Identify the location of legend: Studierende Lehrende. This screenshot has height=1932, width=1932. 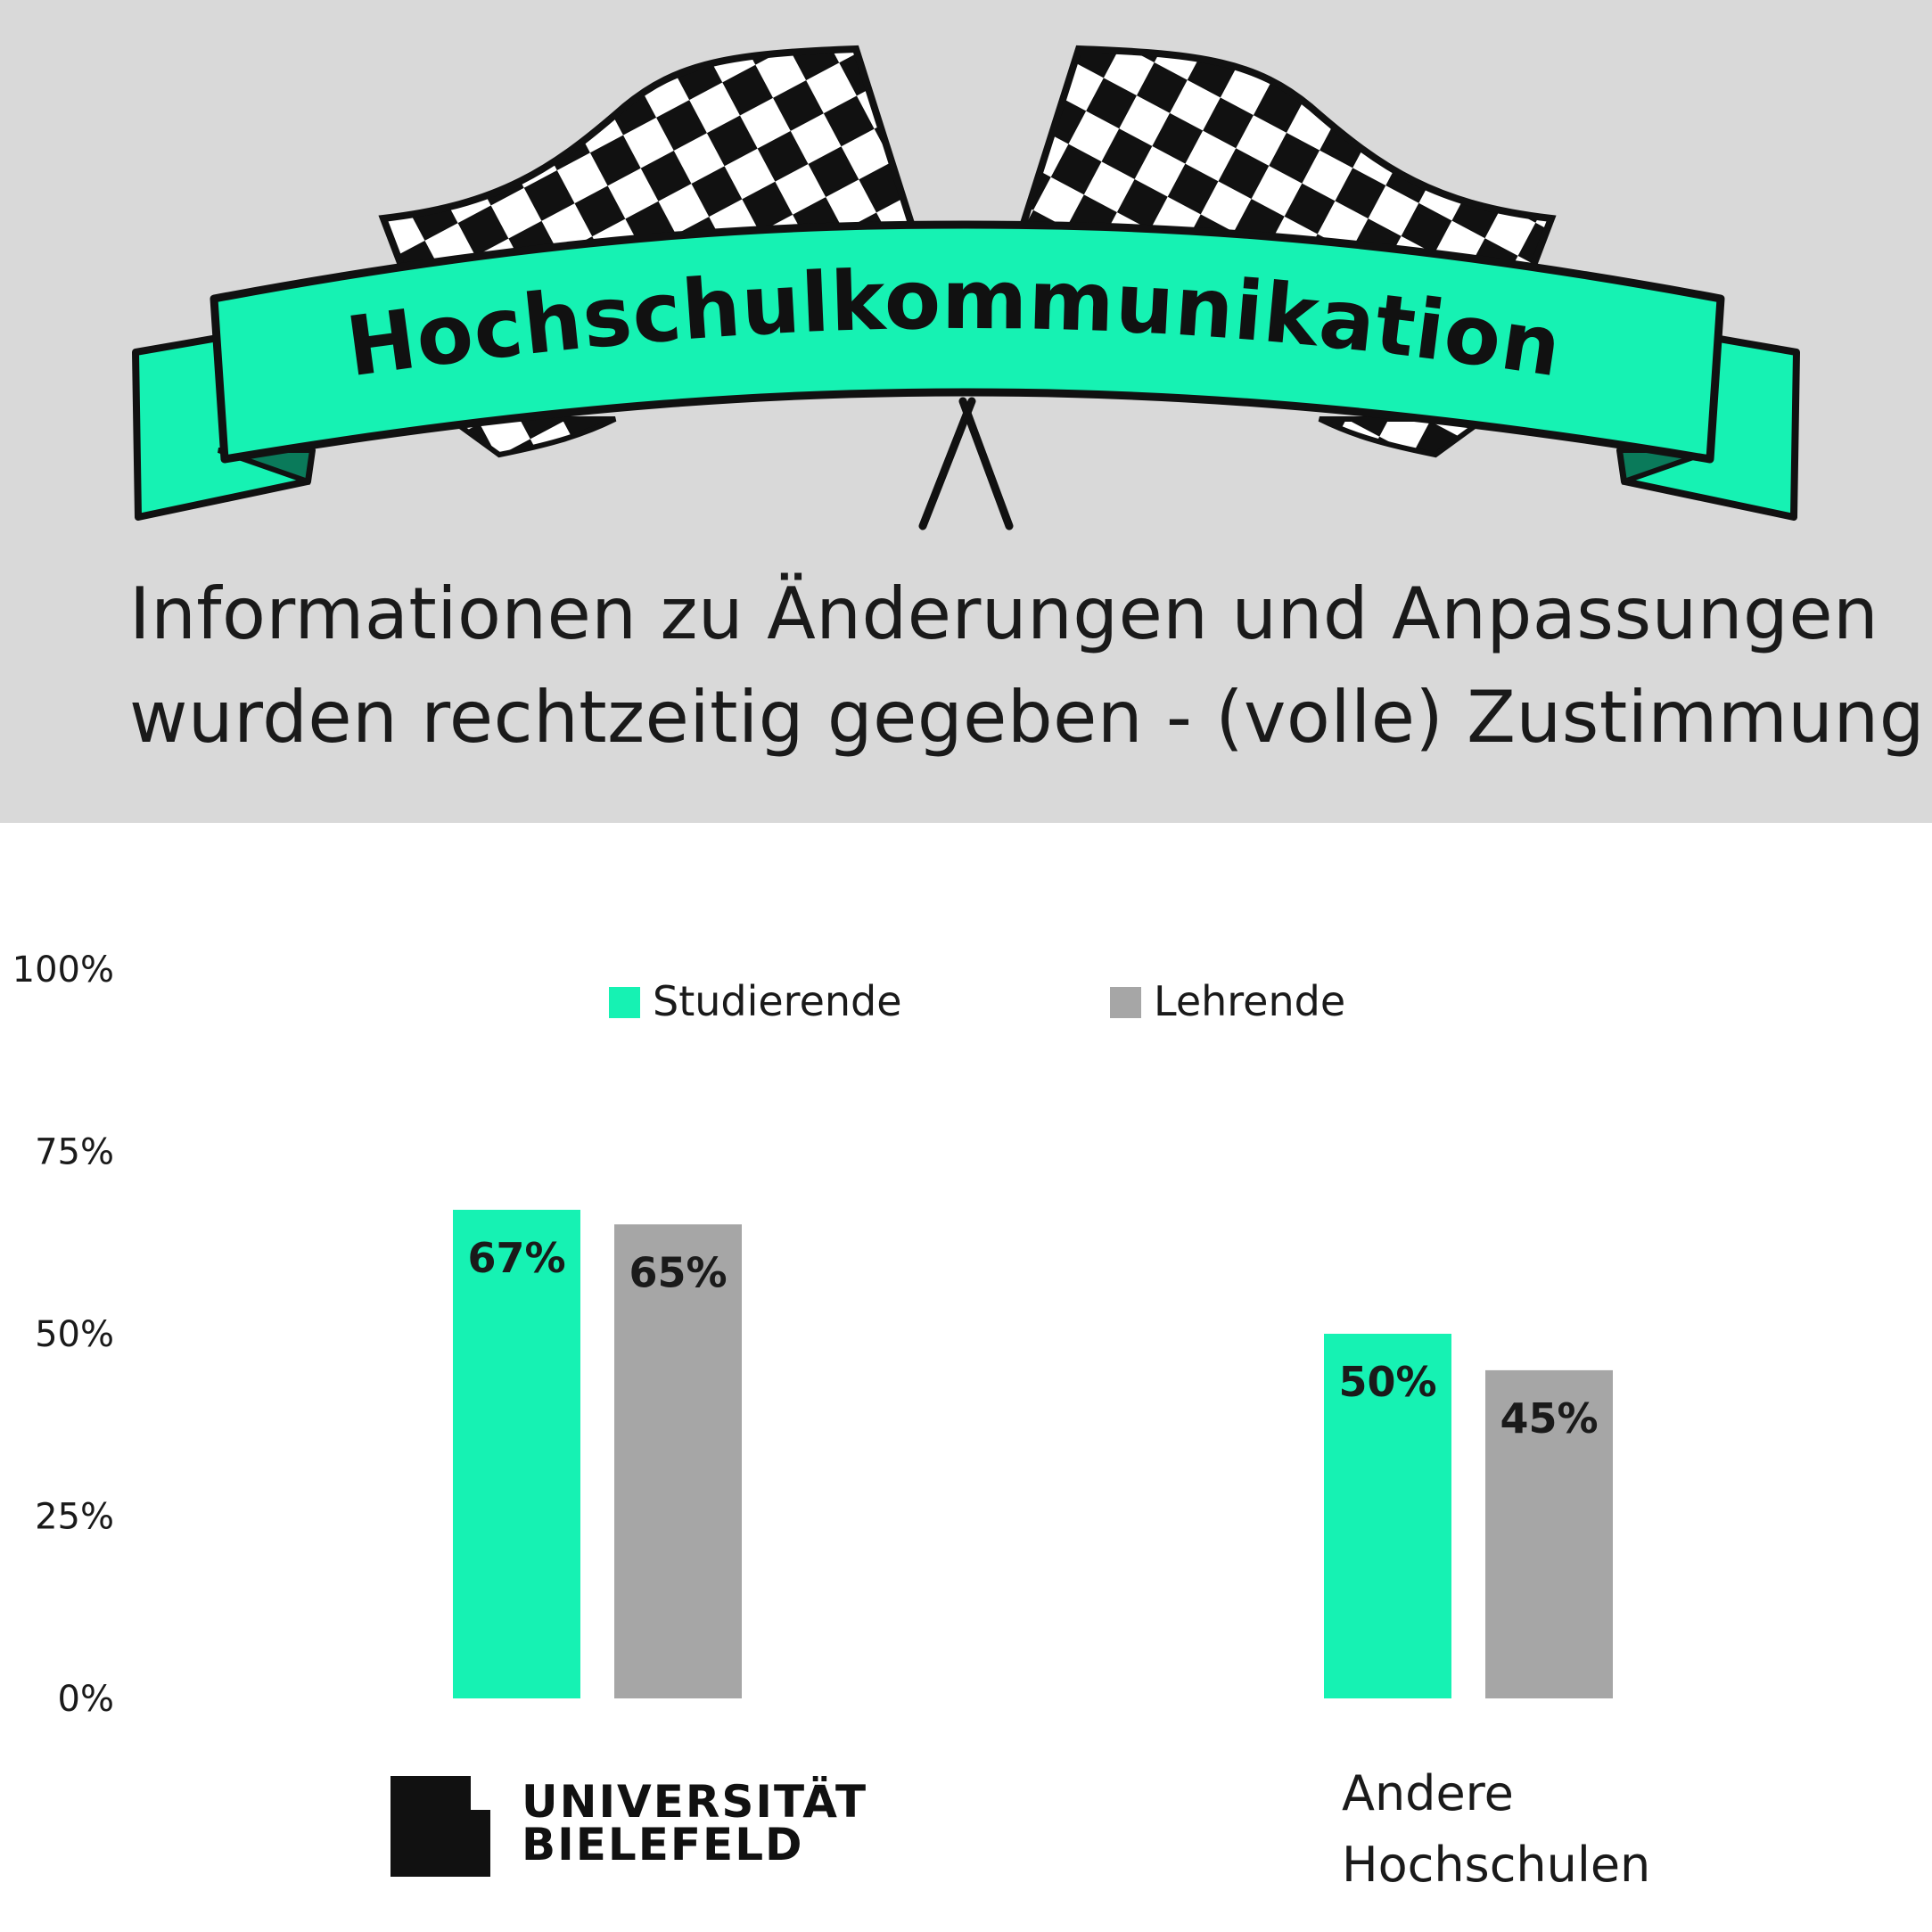
(977, 1001).